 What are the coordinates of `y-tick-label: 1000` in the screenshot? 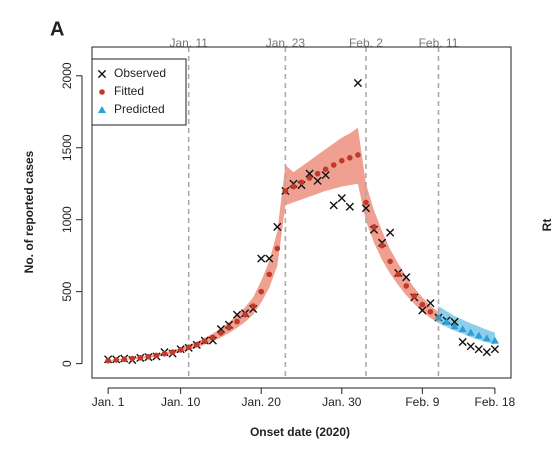 It's located at (67, 219).